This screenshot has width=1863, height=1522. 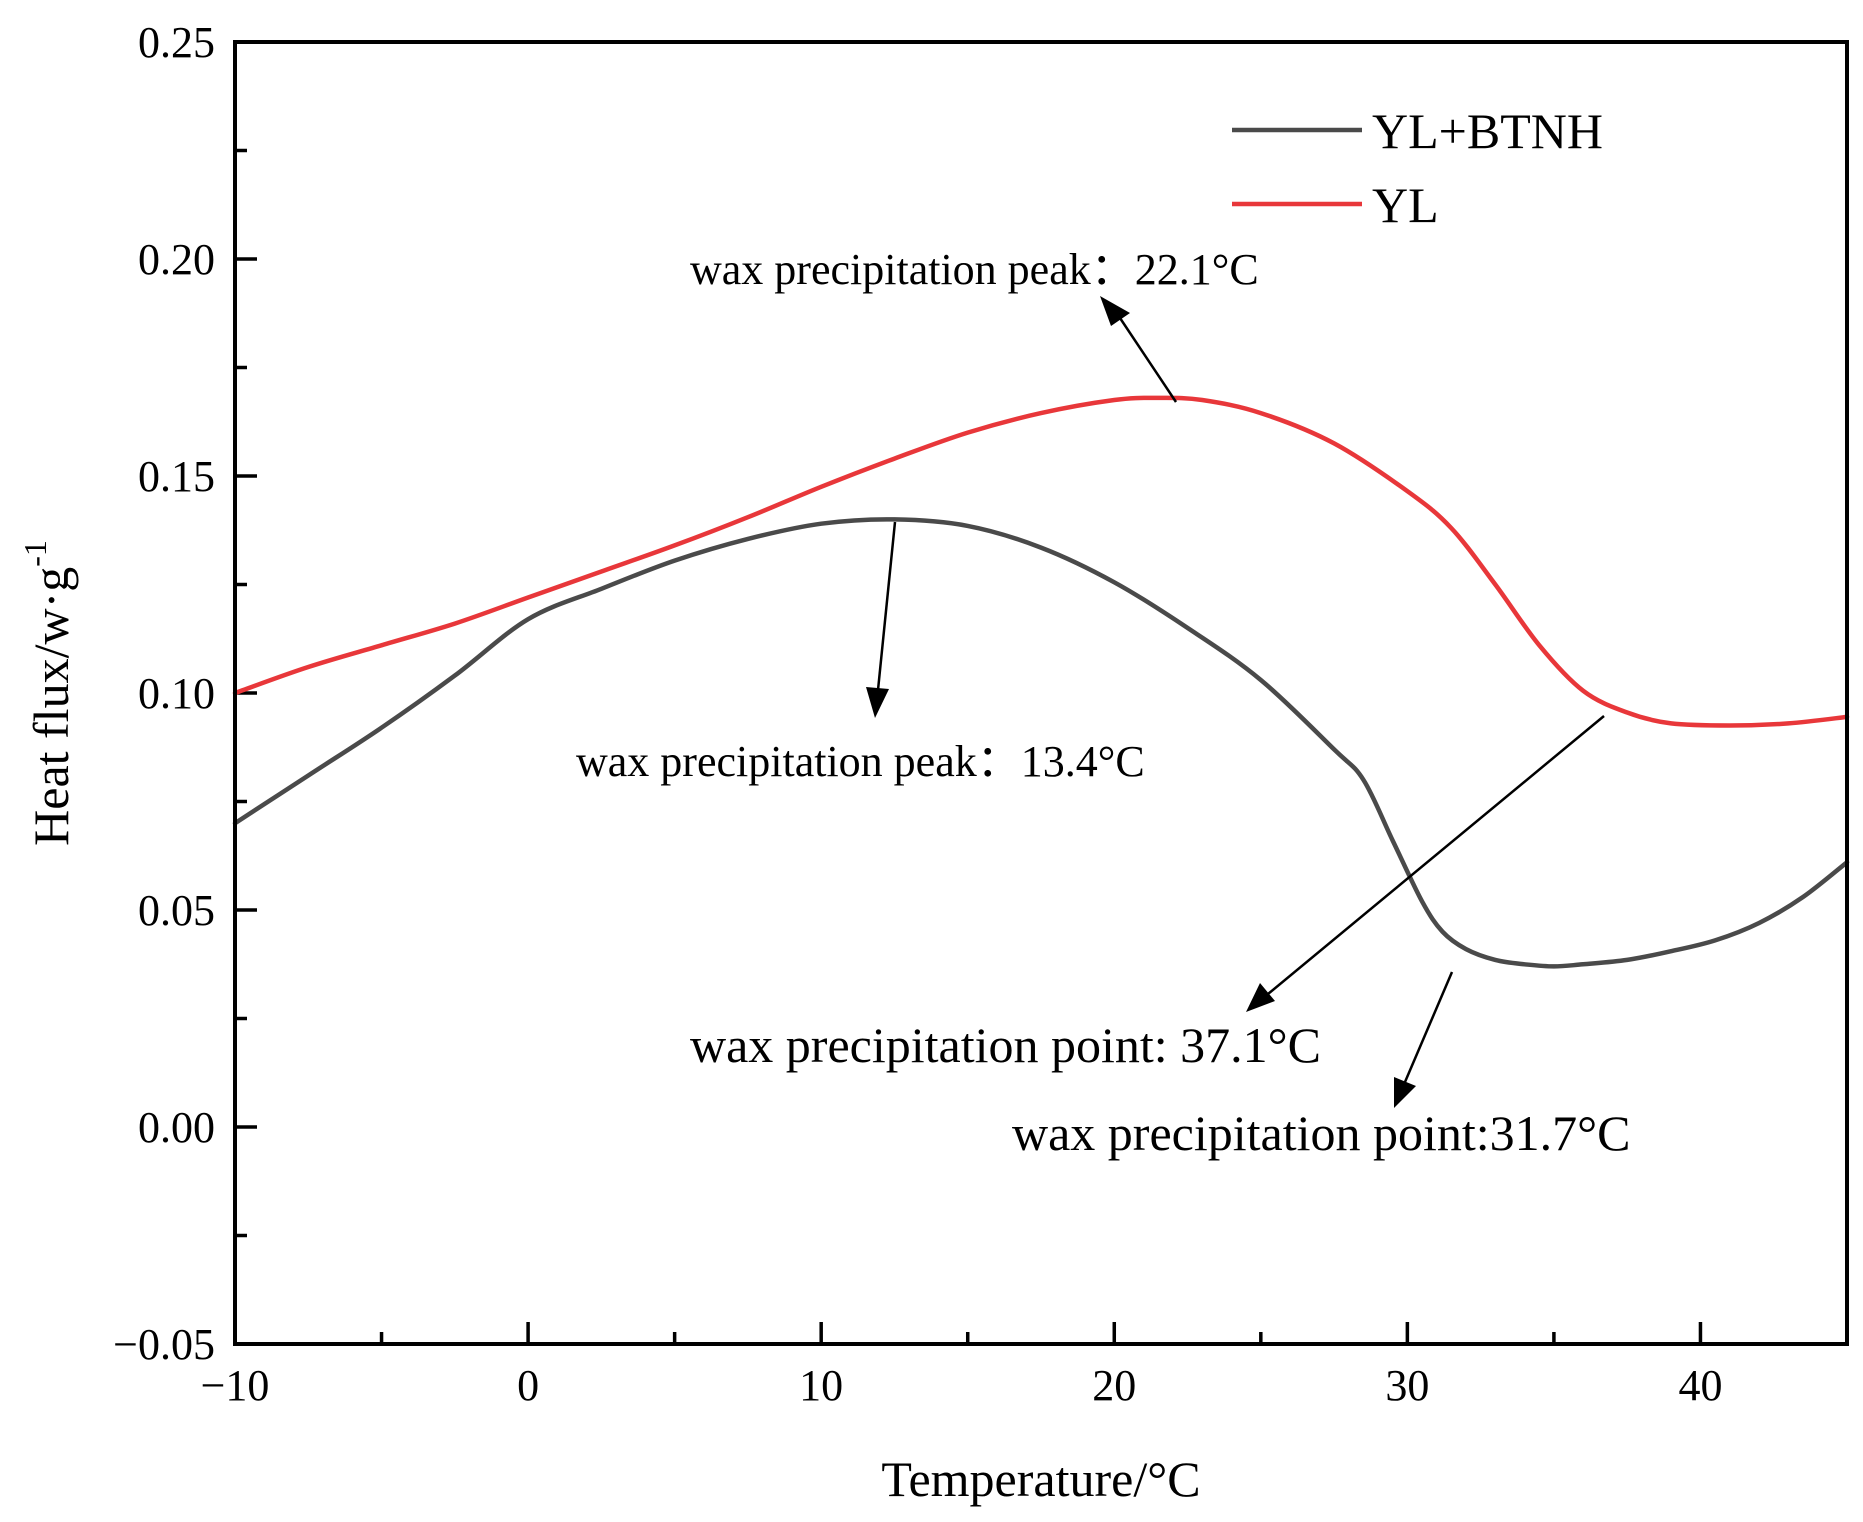 I want to click on y-tick-label: 0.15, so click(x=176, y=476).